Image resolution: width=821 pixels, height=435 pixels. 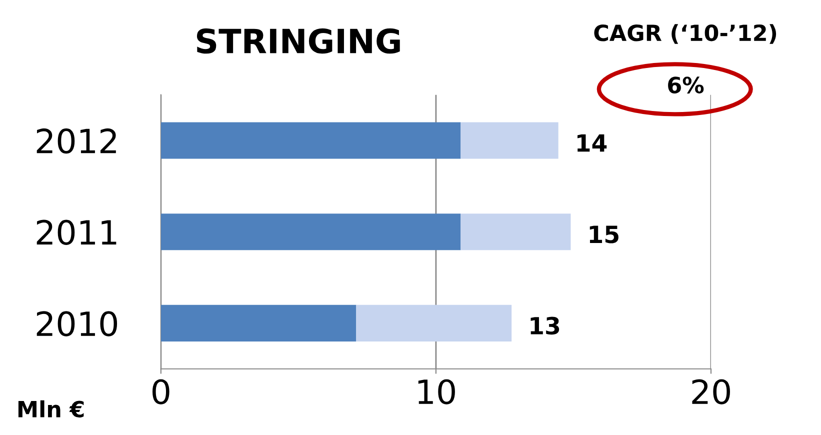 I want to click on y-tick-label: 2012, so click(x=76, y=141).